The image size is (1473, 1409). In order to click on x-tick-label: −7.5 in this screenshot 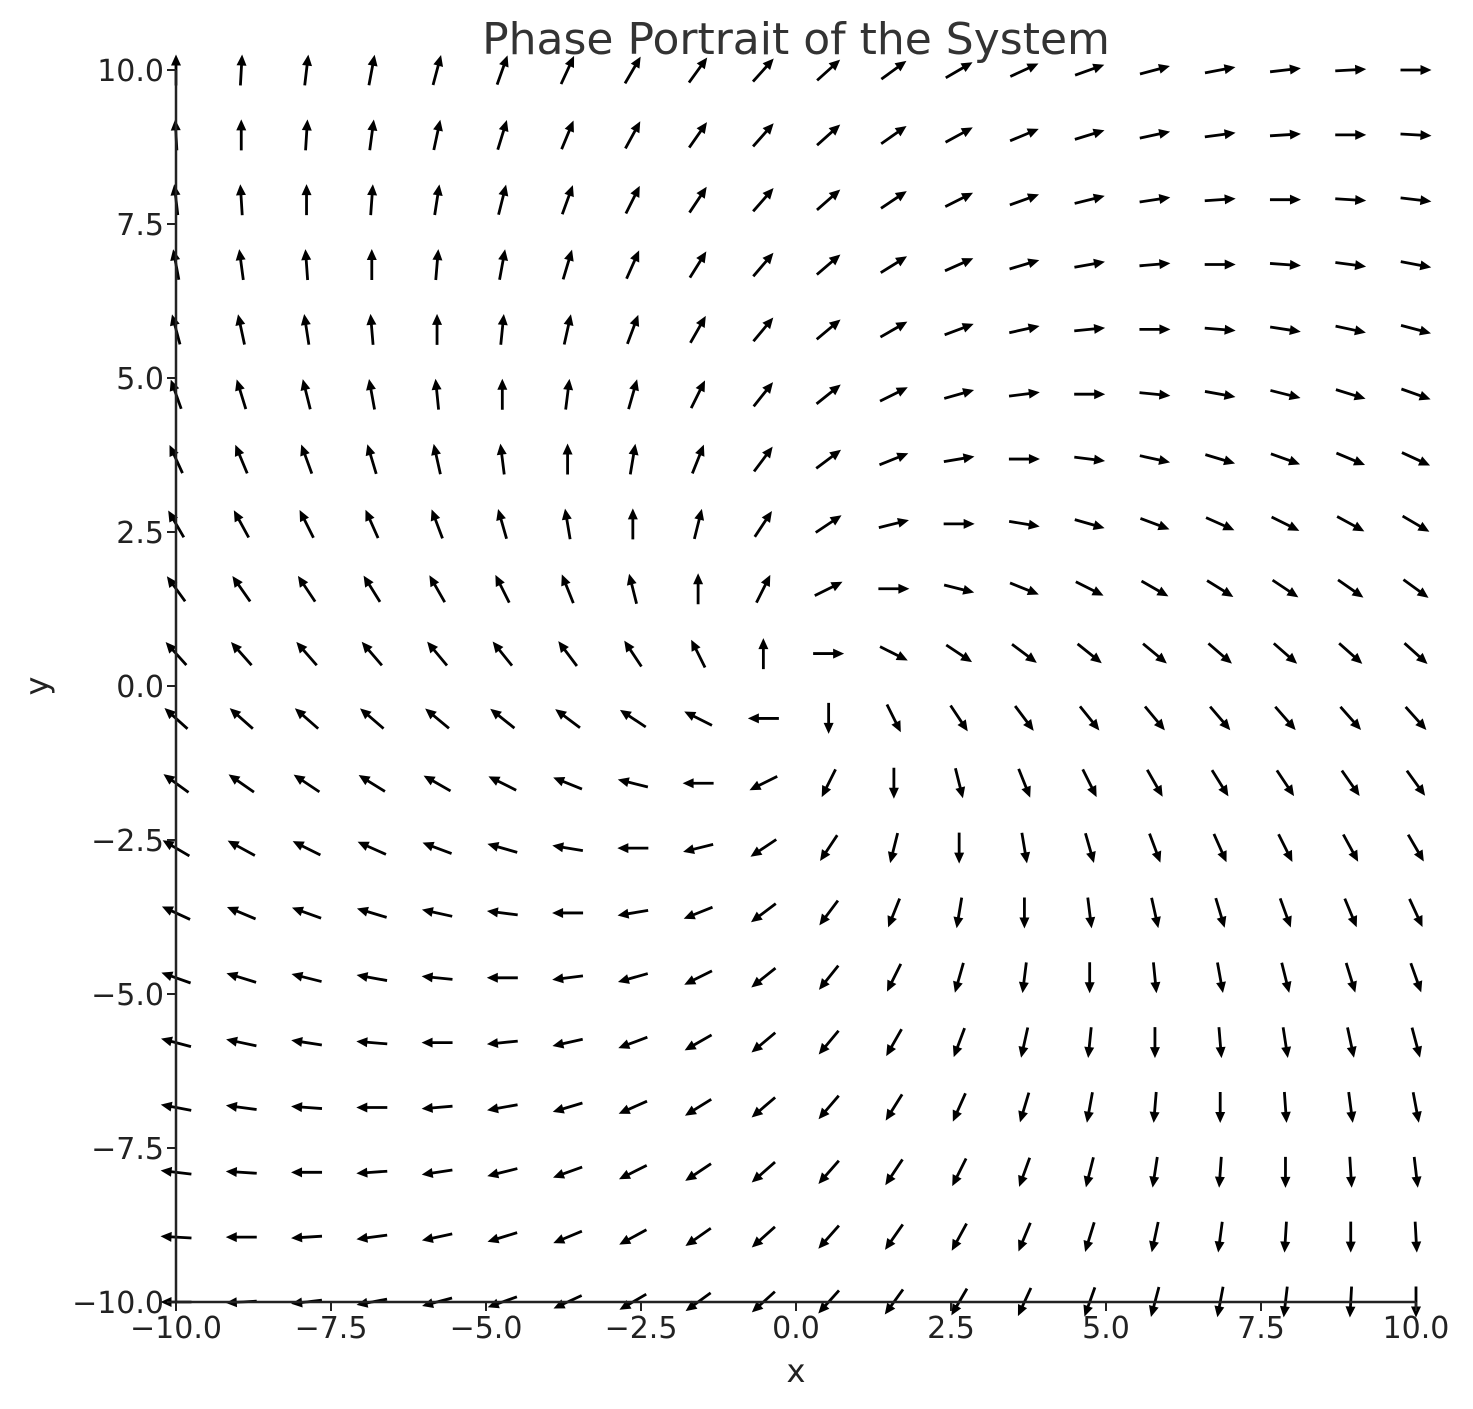, I will do `click(331, 1328)`.